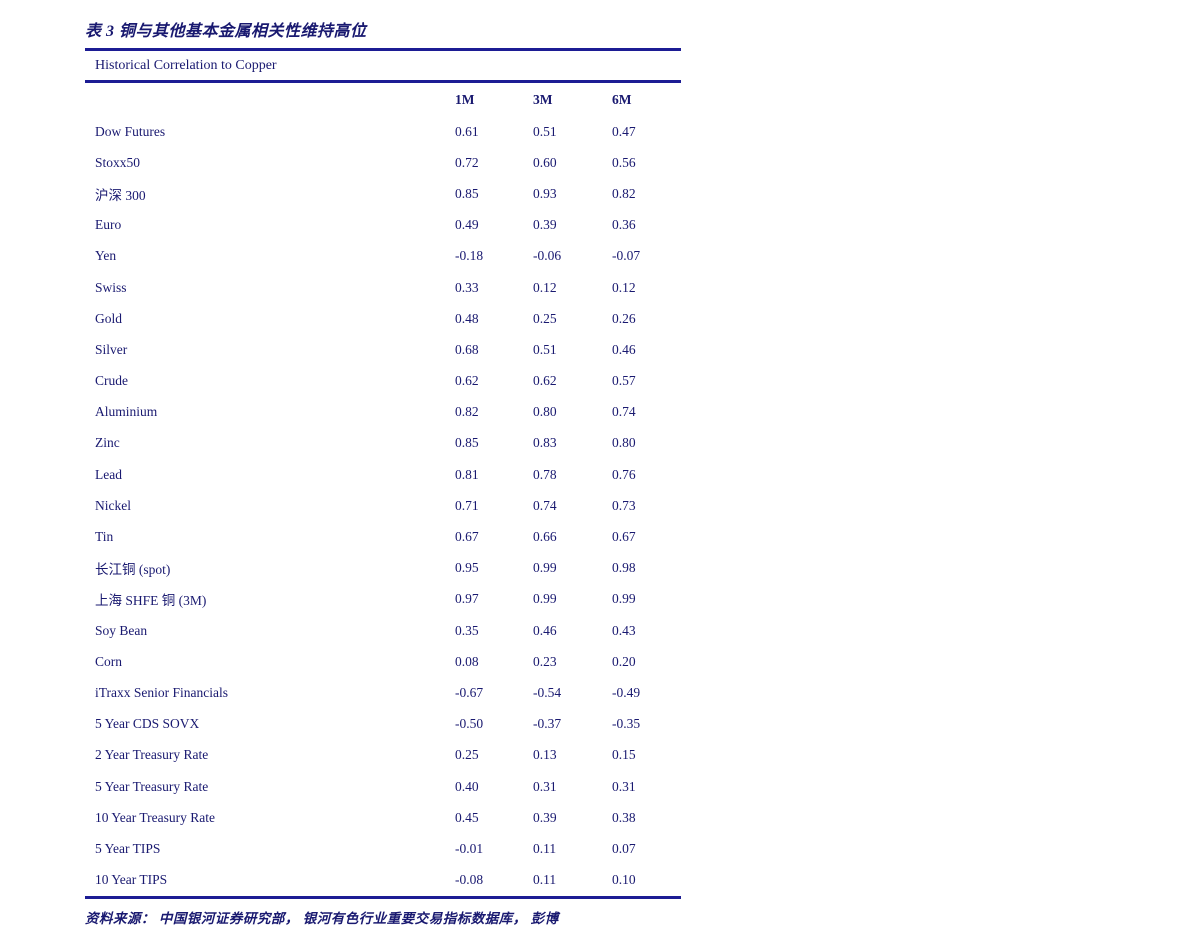  What do you see at coordinates (128, 848) in the screenshot?
I see `row-label: 5 Year TIPS` at bounding box center [128, 848].